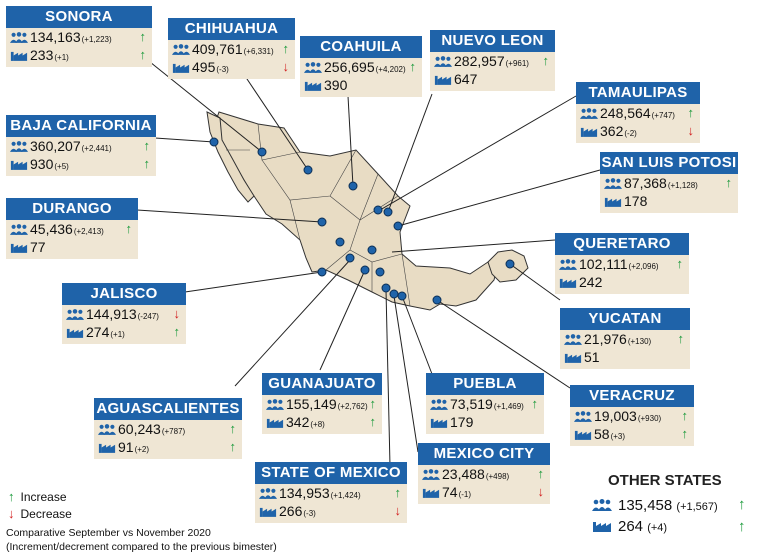 This screenshot has height=555, width=757. What do you see at coordinates (388, 212) in the screenshot?
I see `pin-nuevo-leon` at bounding box center [388, 212].